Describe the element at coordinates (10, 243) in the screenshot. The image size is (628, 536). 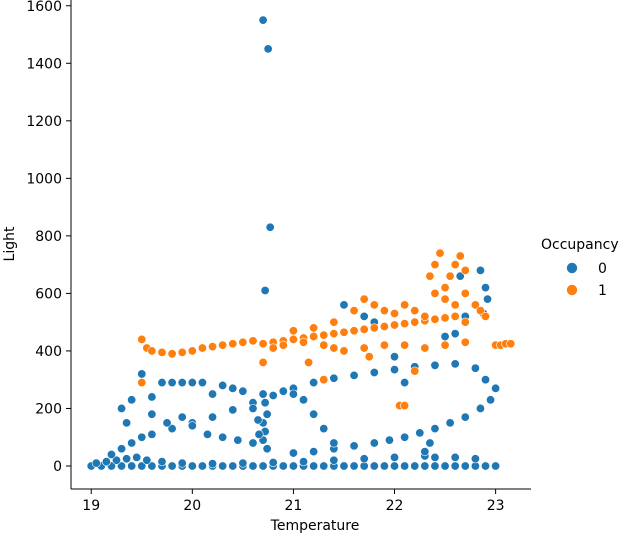
I see `y-axis-title: Light` at that location.